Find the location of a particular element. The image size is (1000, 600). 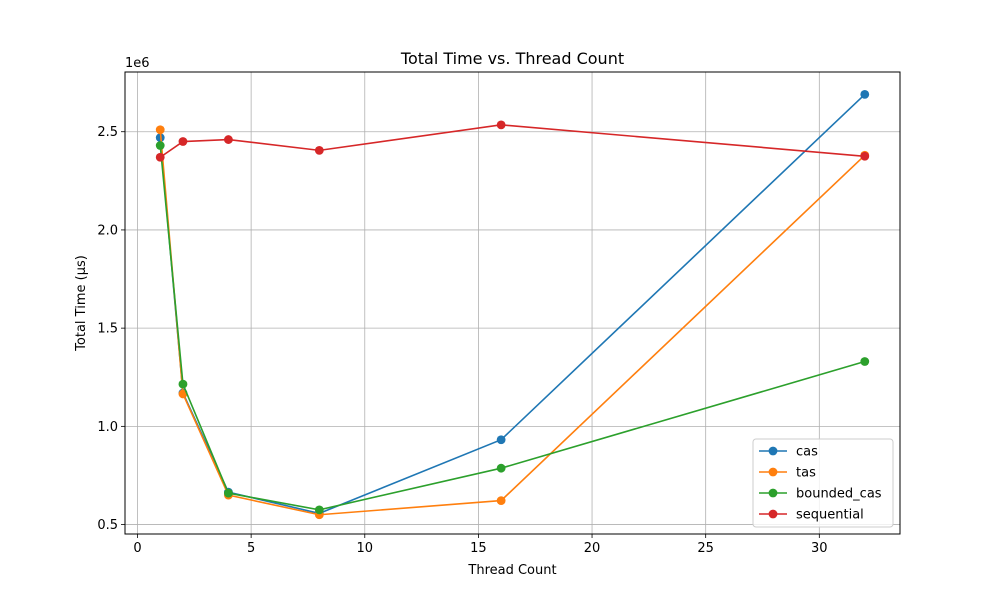

legend-box is located at coordinates (823, 483).